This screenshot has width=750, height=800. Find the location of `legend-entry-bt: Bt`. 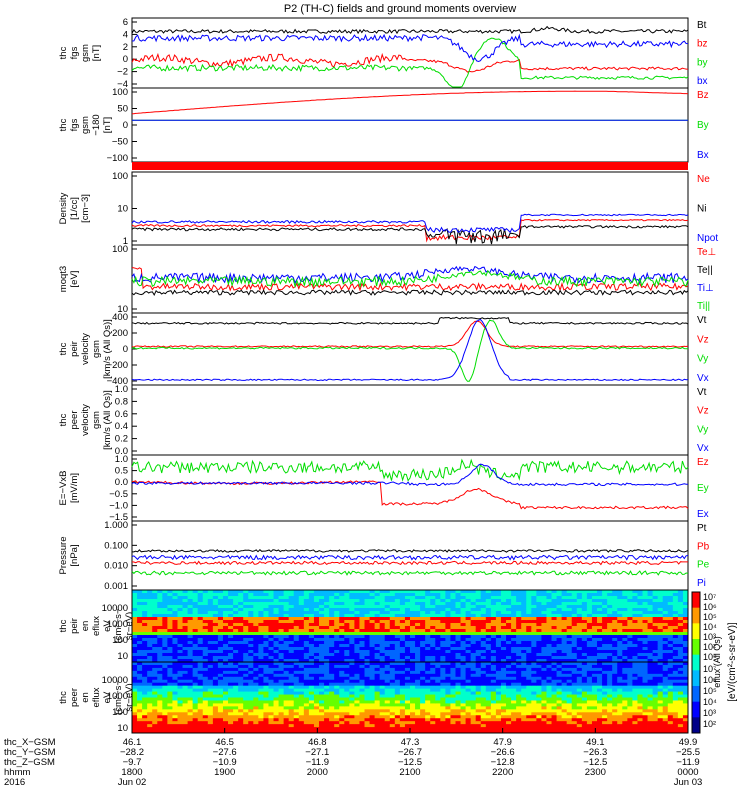

legend-entry-bt: Bt is located at coordinates (702, 25).